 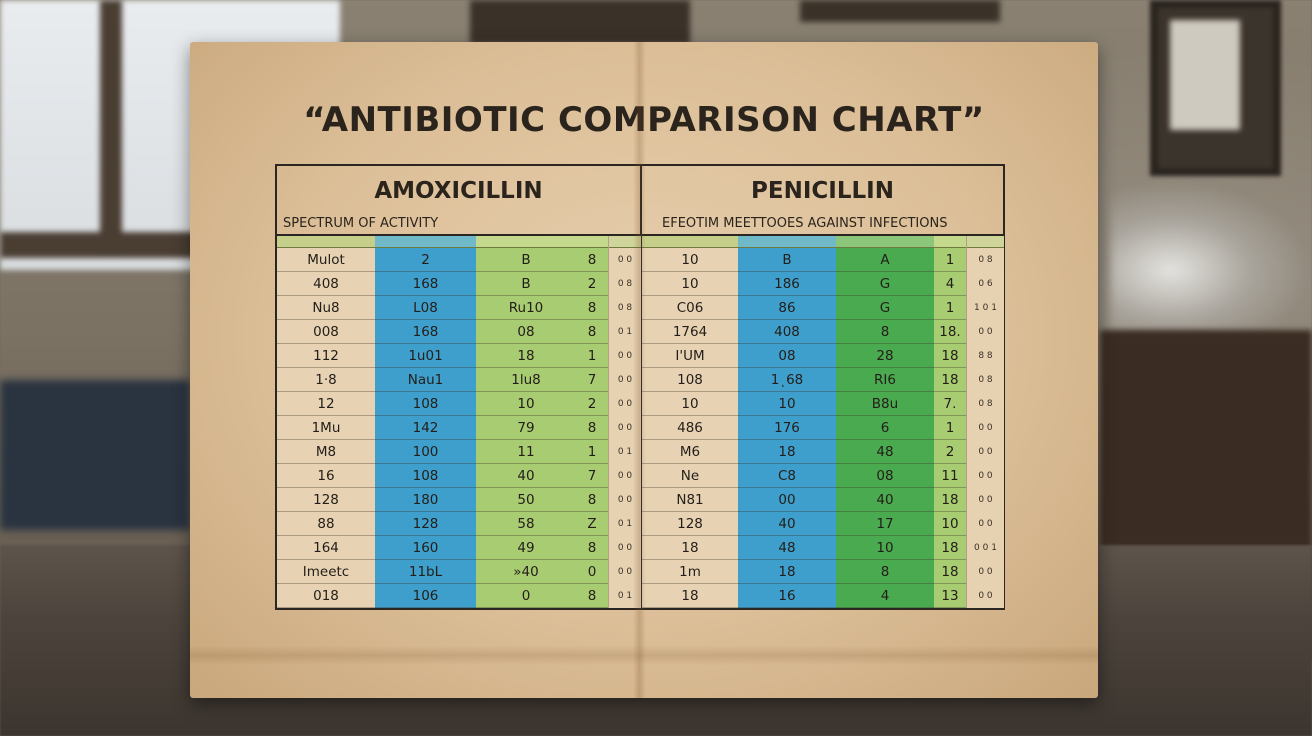 I want to click on table-cell: 1764, so click(x=690, y=332).